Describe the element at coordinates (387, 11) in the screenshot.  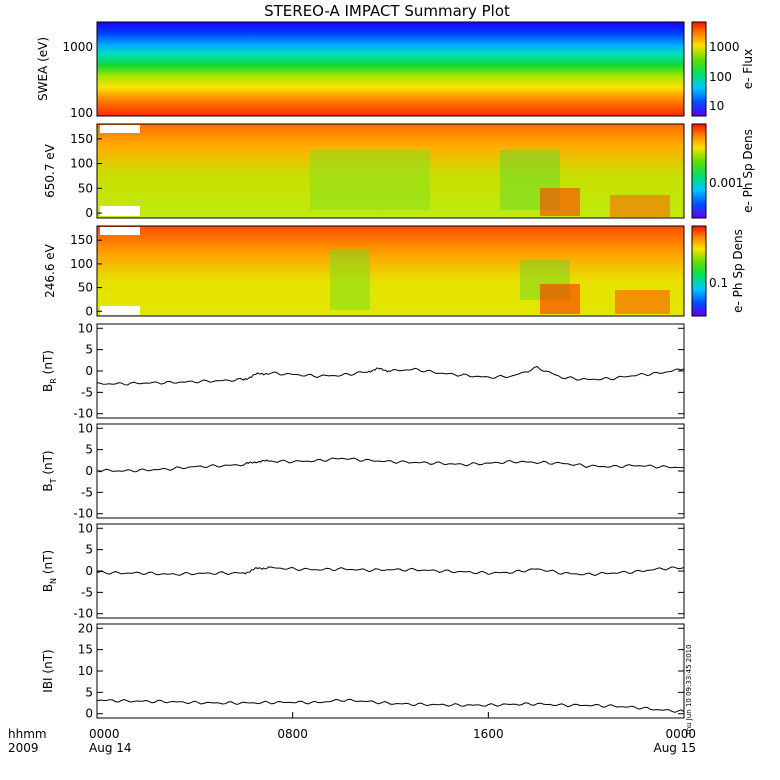
I see `plot-title: STEREO-A IMPACT Summary Plot` at that location.